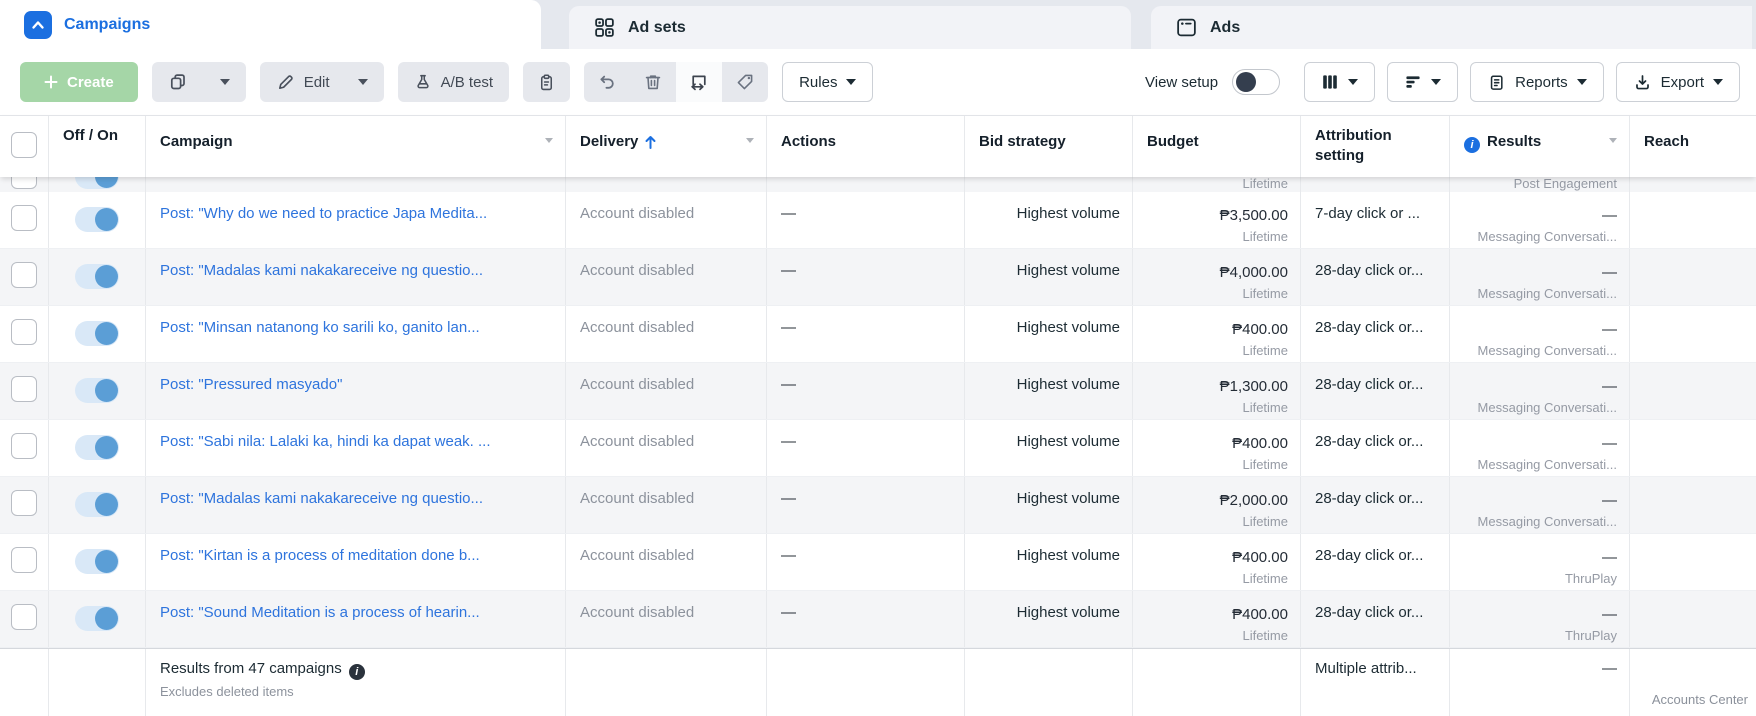 Image resolution: width=1756 pixels, height=716 pixels. What do you see at coordinates (1049, 146) in the screenshot?
I see `column-header-bid-strategy: Bid strategy` at bounding box center [1049, 146].